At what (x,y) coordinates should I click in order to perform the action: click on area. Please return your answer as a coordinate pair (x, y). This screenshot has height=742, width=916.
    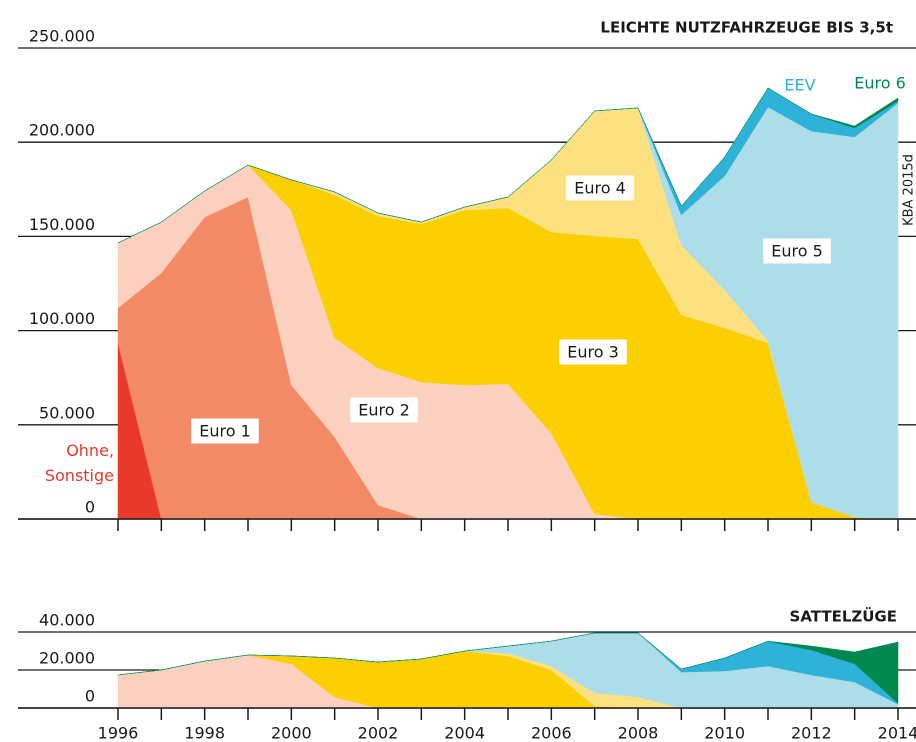
    Looking at the image, I should click on (508, 668).